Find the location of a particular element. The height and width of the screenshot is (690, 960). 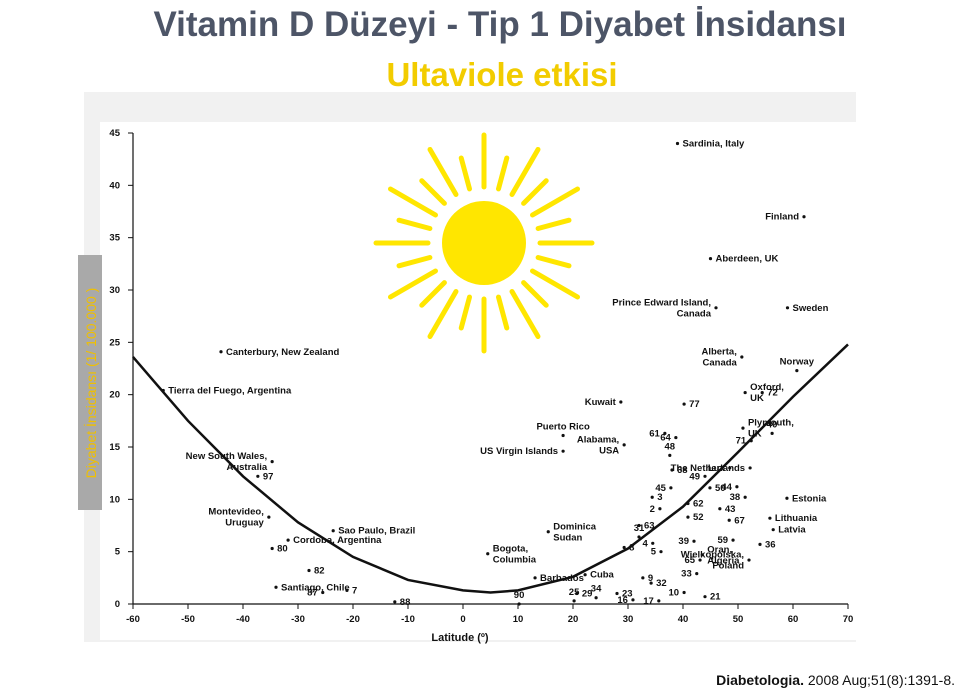

point-label-line: Sweden is located at coordinates (811, 308).